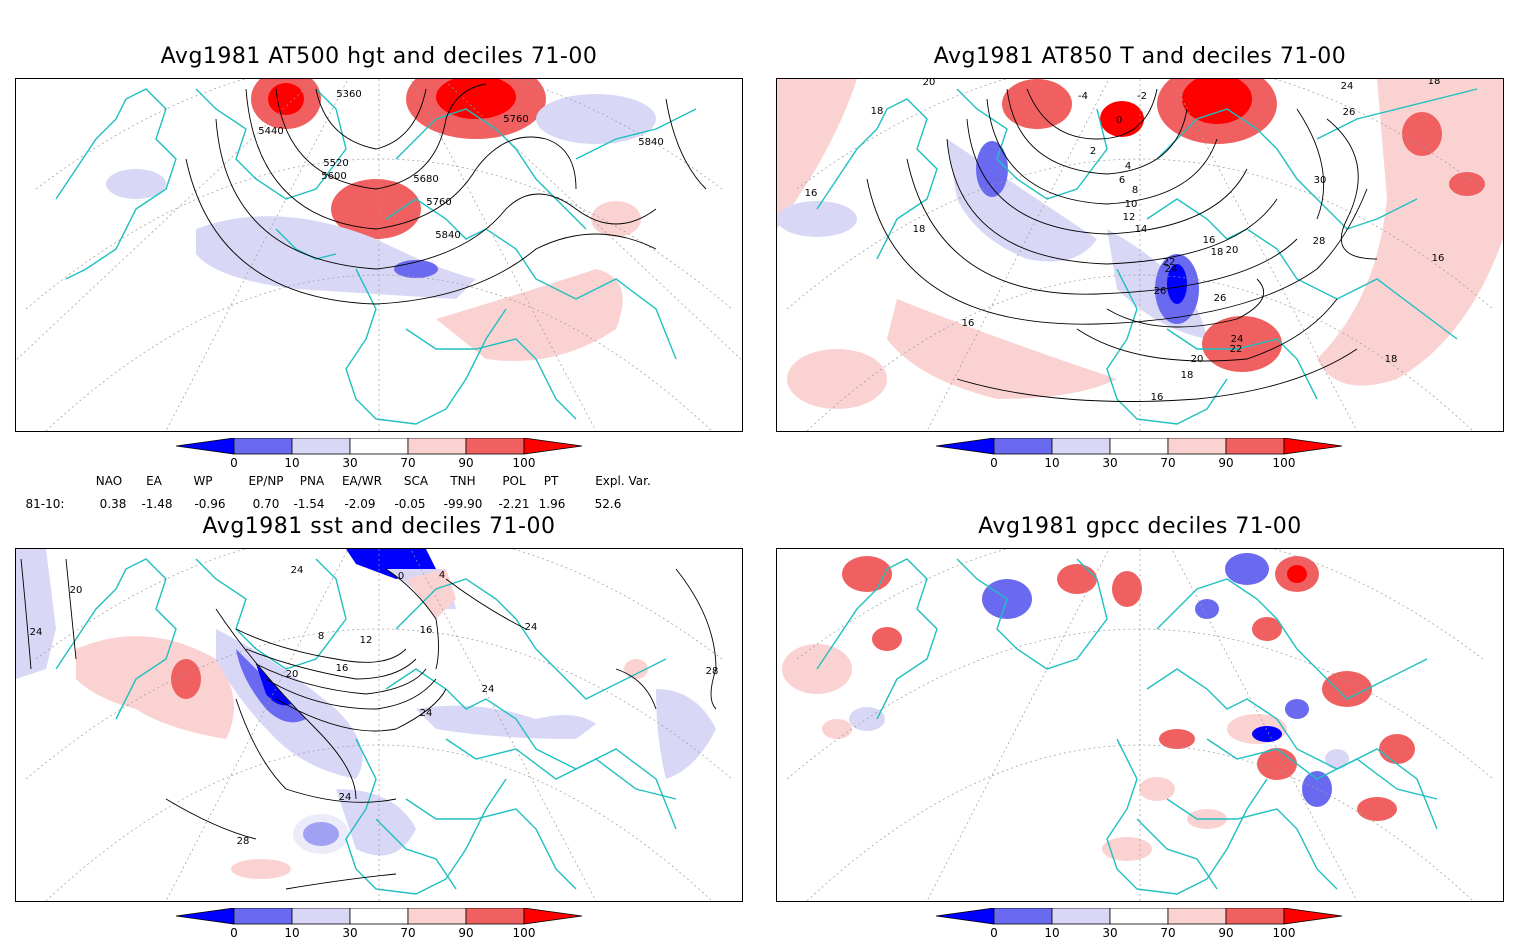  What do you see at coordinates (425, 179) in the screenshot?
I see `contour-label: 5680` at bounding box center [425, 179].